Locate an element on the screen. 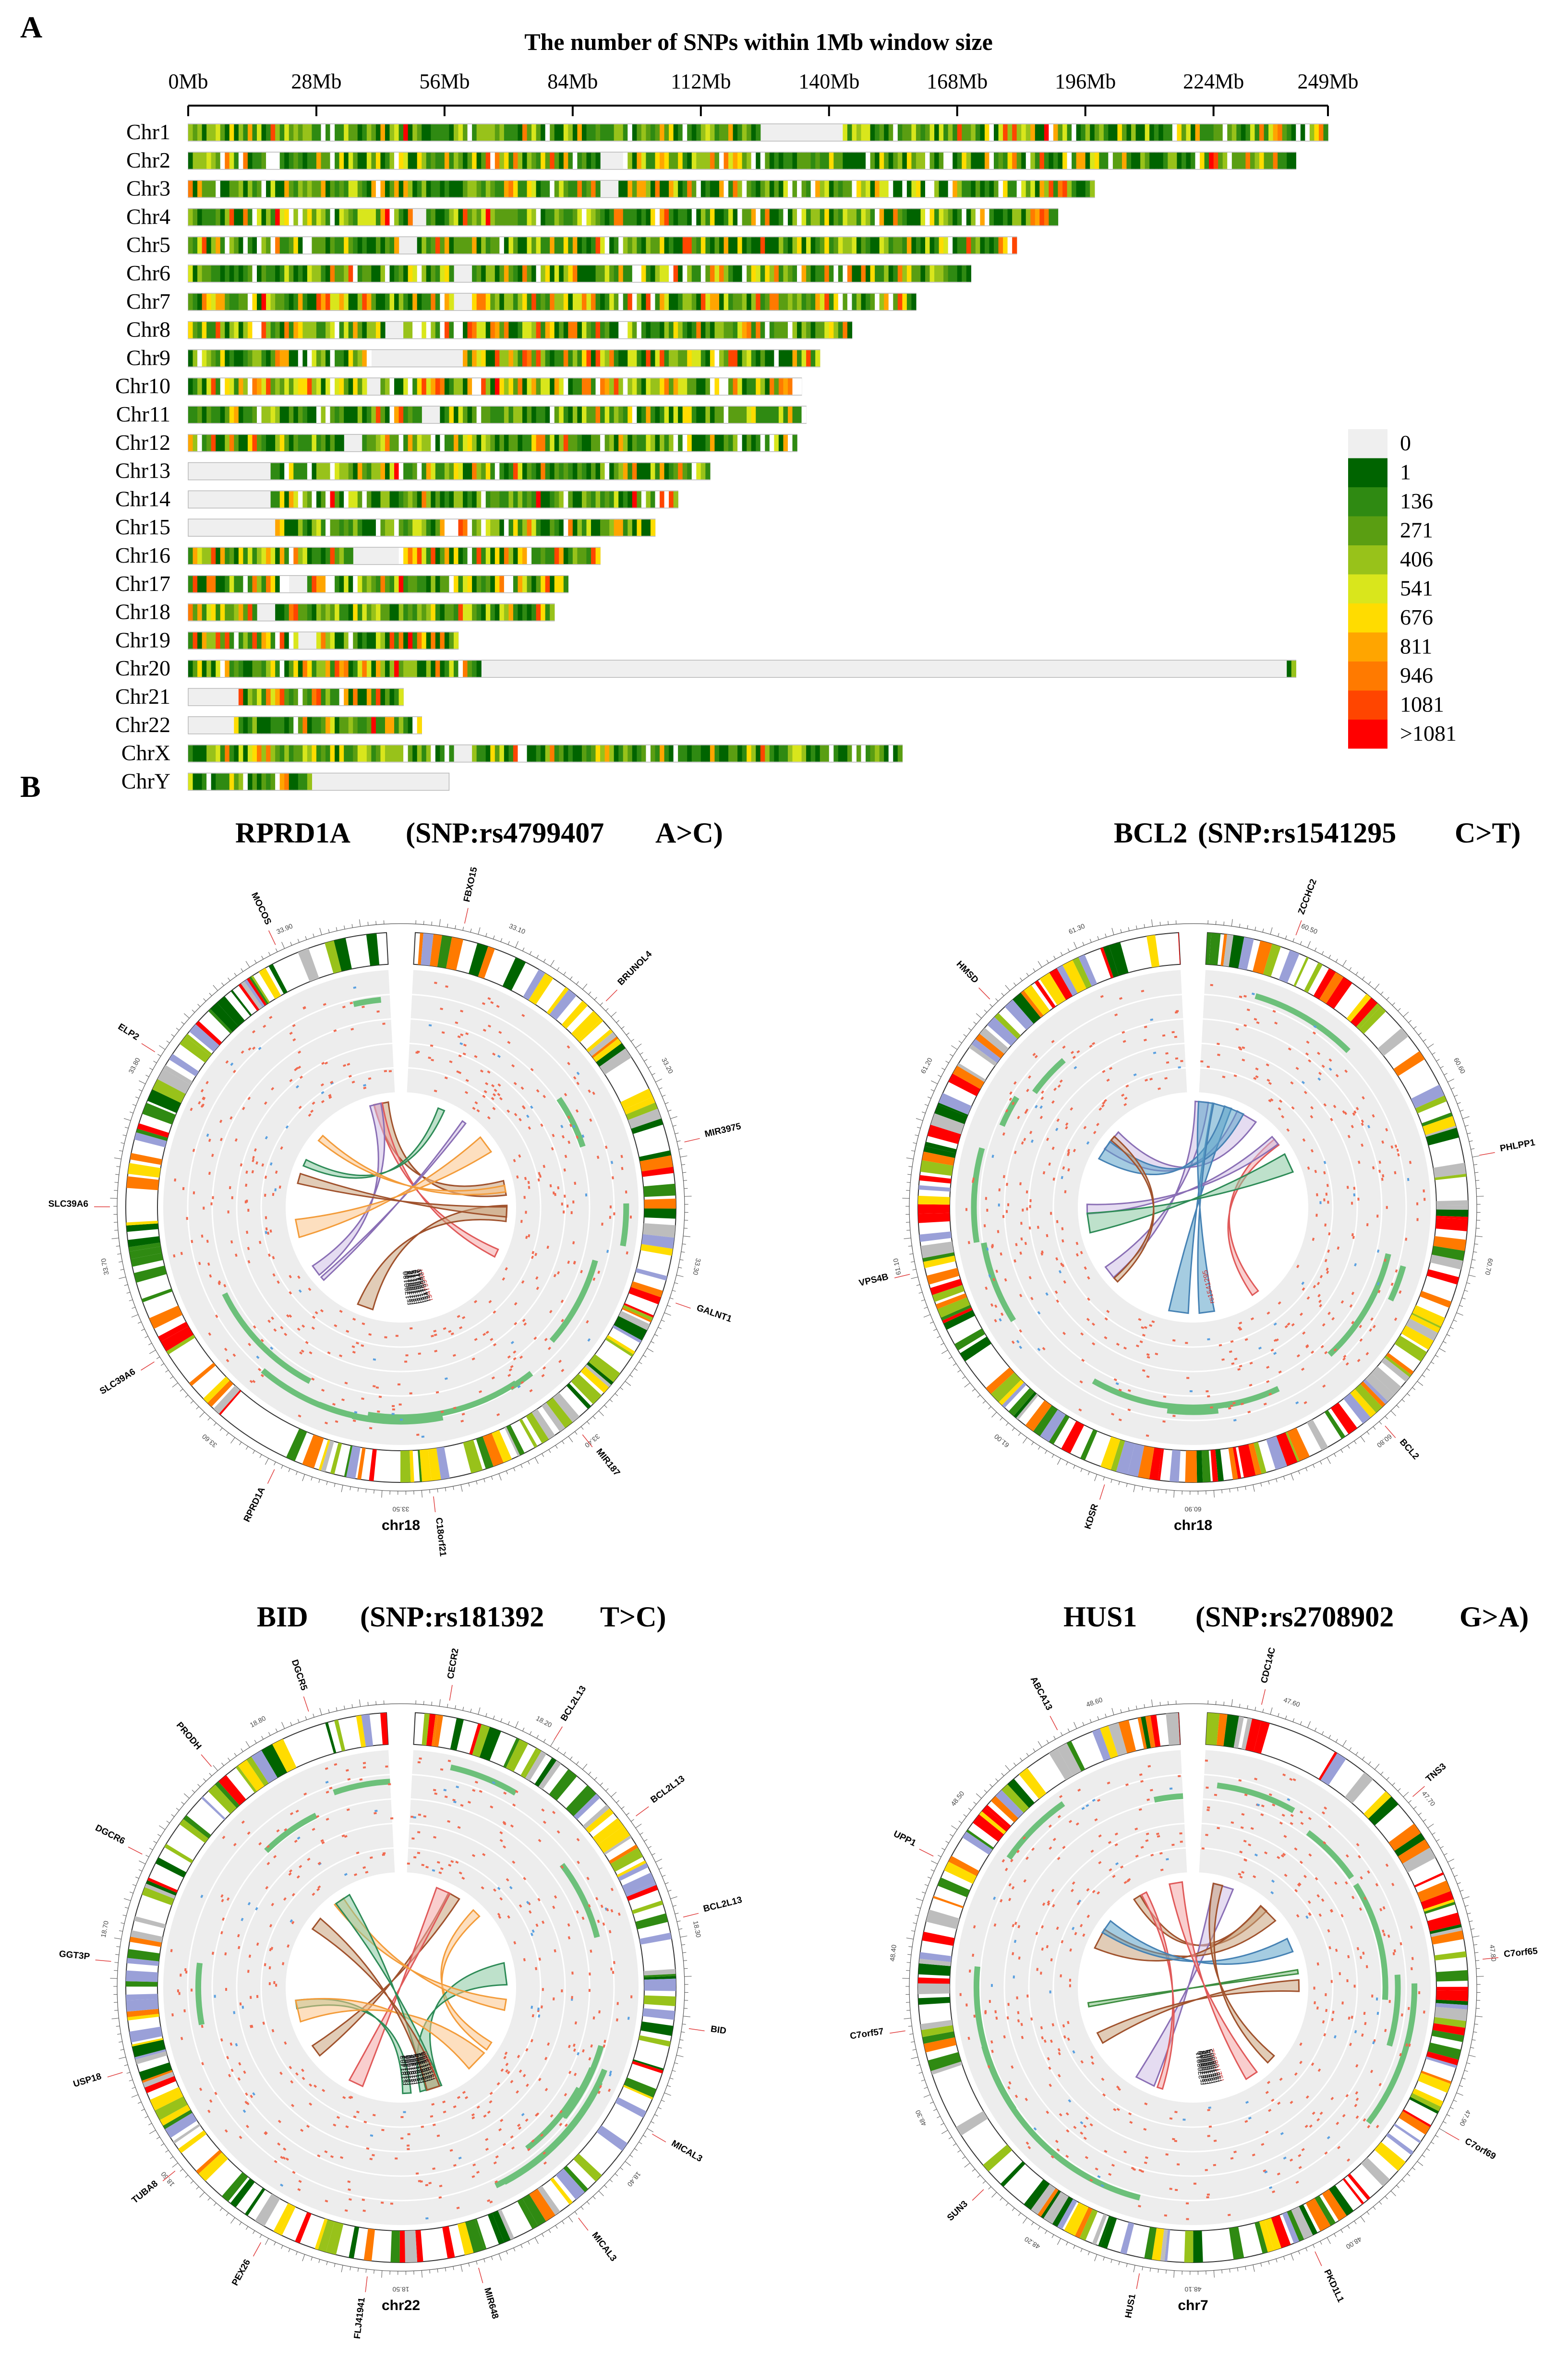 This screenshot has width=1568, height=2371. scale-circle is located at coordinates (1193, 1208).